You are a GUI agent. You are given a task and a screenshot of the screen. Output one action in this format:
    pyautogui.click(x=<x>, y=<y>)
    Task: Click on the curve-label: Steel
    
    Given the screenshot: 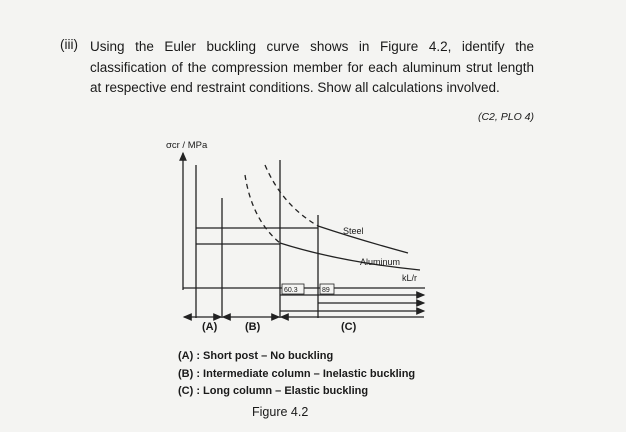 What is the action you would take?
    pyautogui.click(x=353, y=231)
    